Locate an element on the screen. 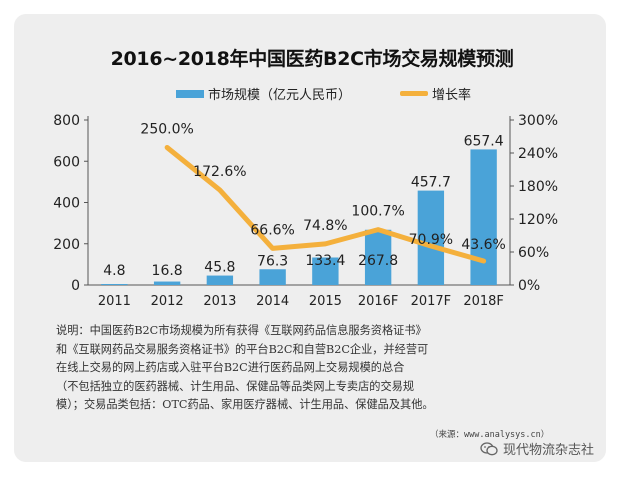 This screenshot has width=624, height=478. legend-swatch-bar is located at coordinates (190, 93).